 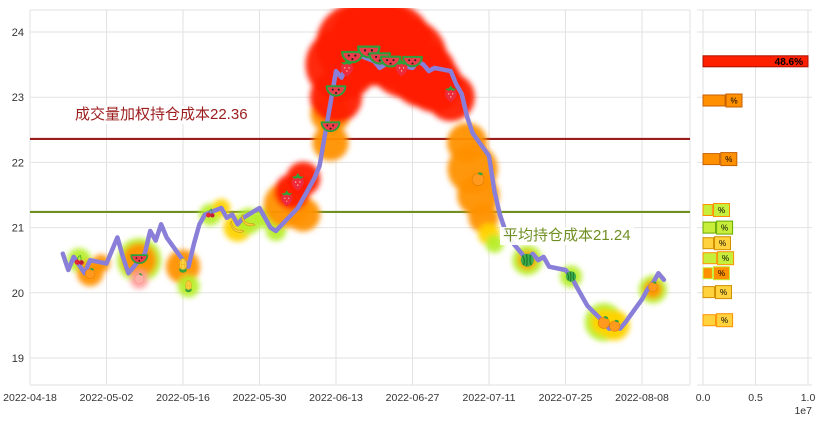 I want to click on vwap-cost-label: 成交量加权持仓成本22.36, so click(x=161, y=115).